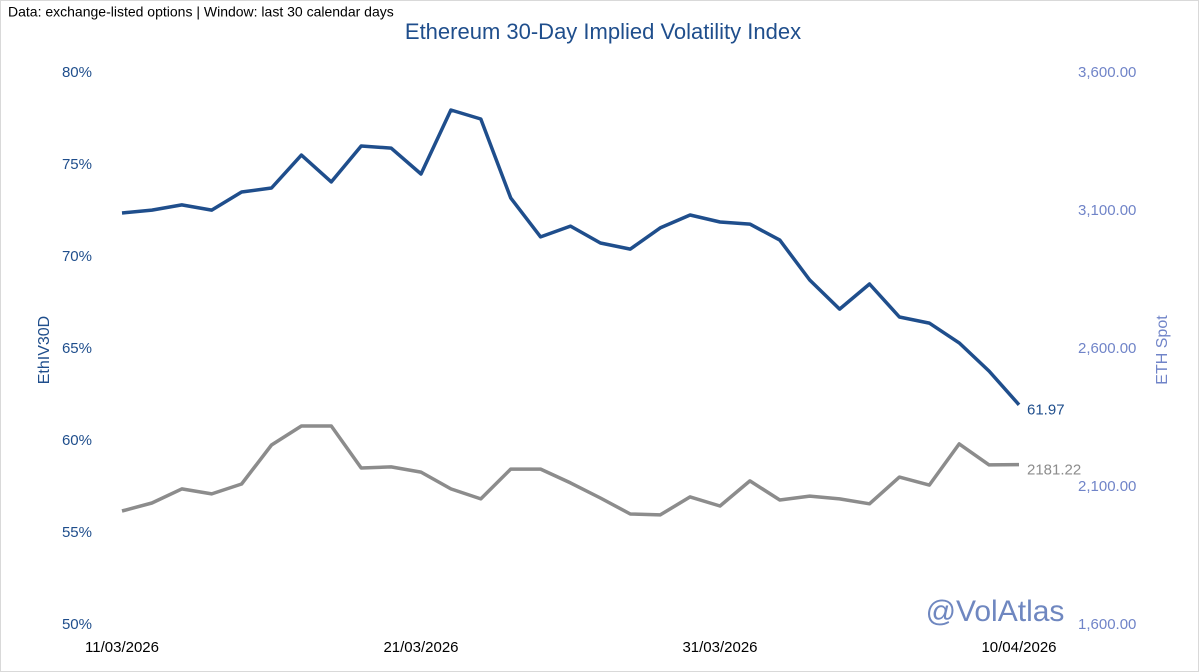  What do you see at coordinates (1107, 348) in the screenshot?
I see `y2-tick-label: 2,600.00` at bounding box center [1107, 348].